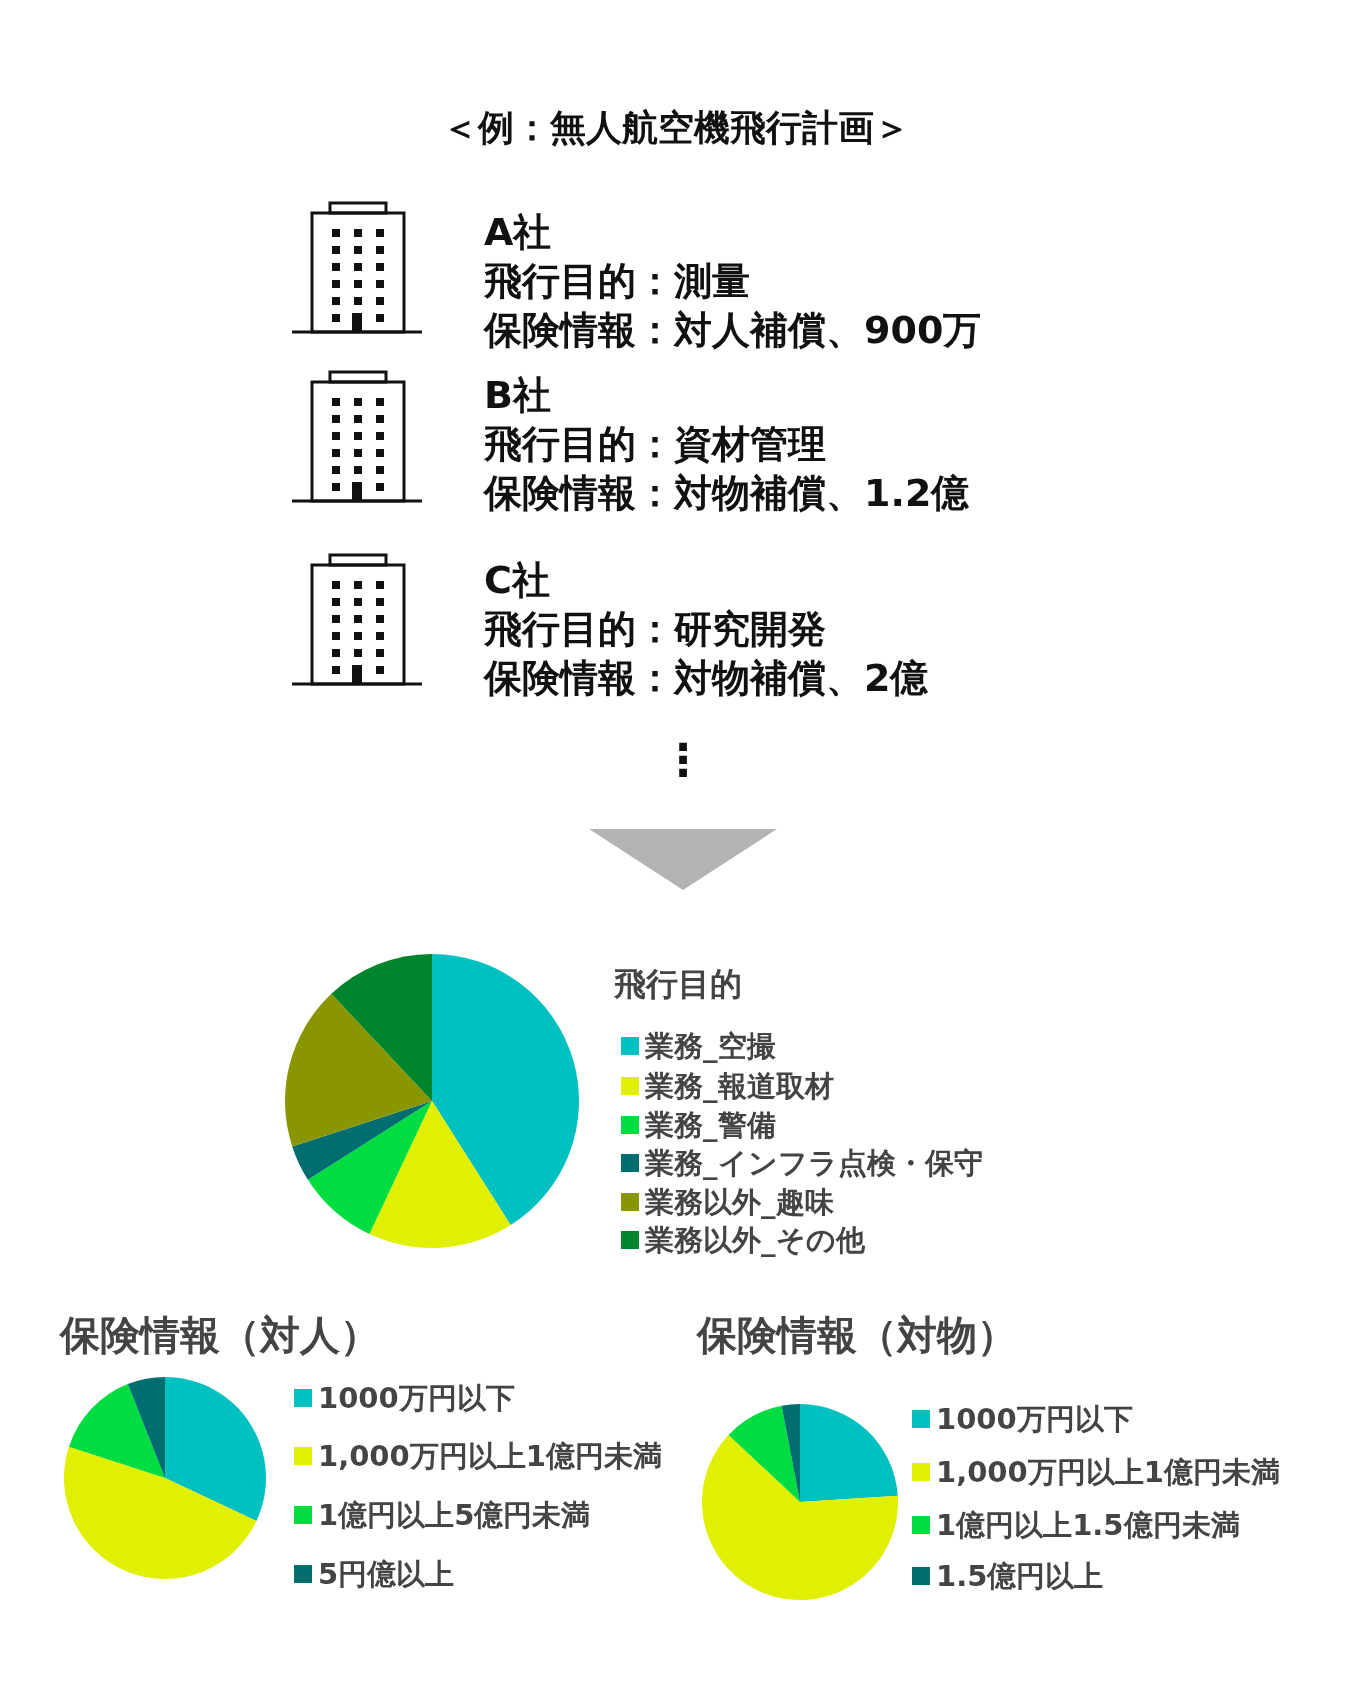  I want to click on legend-label: 業務_報道取材, so click(739, 1086).